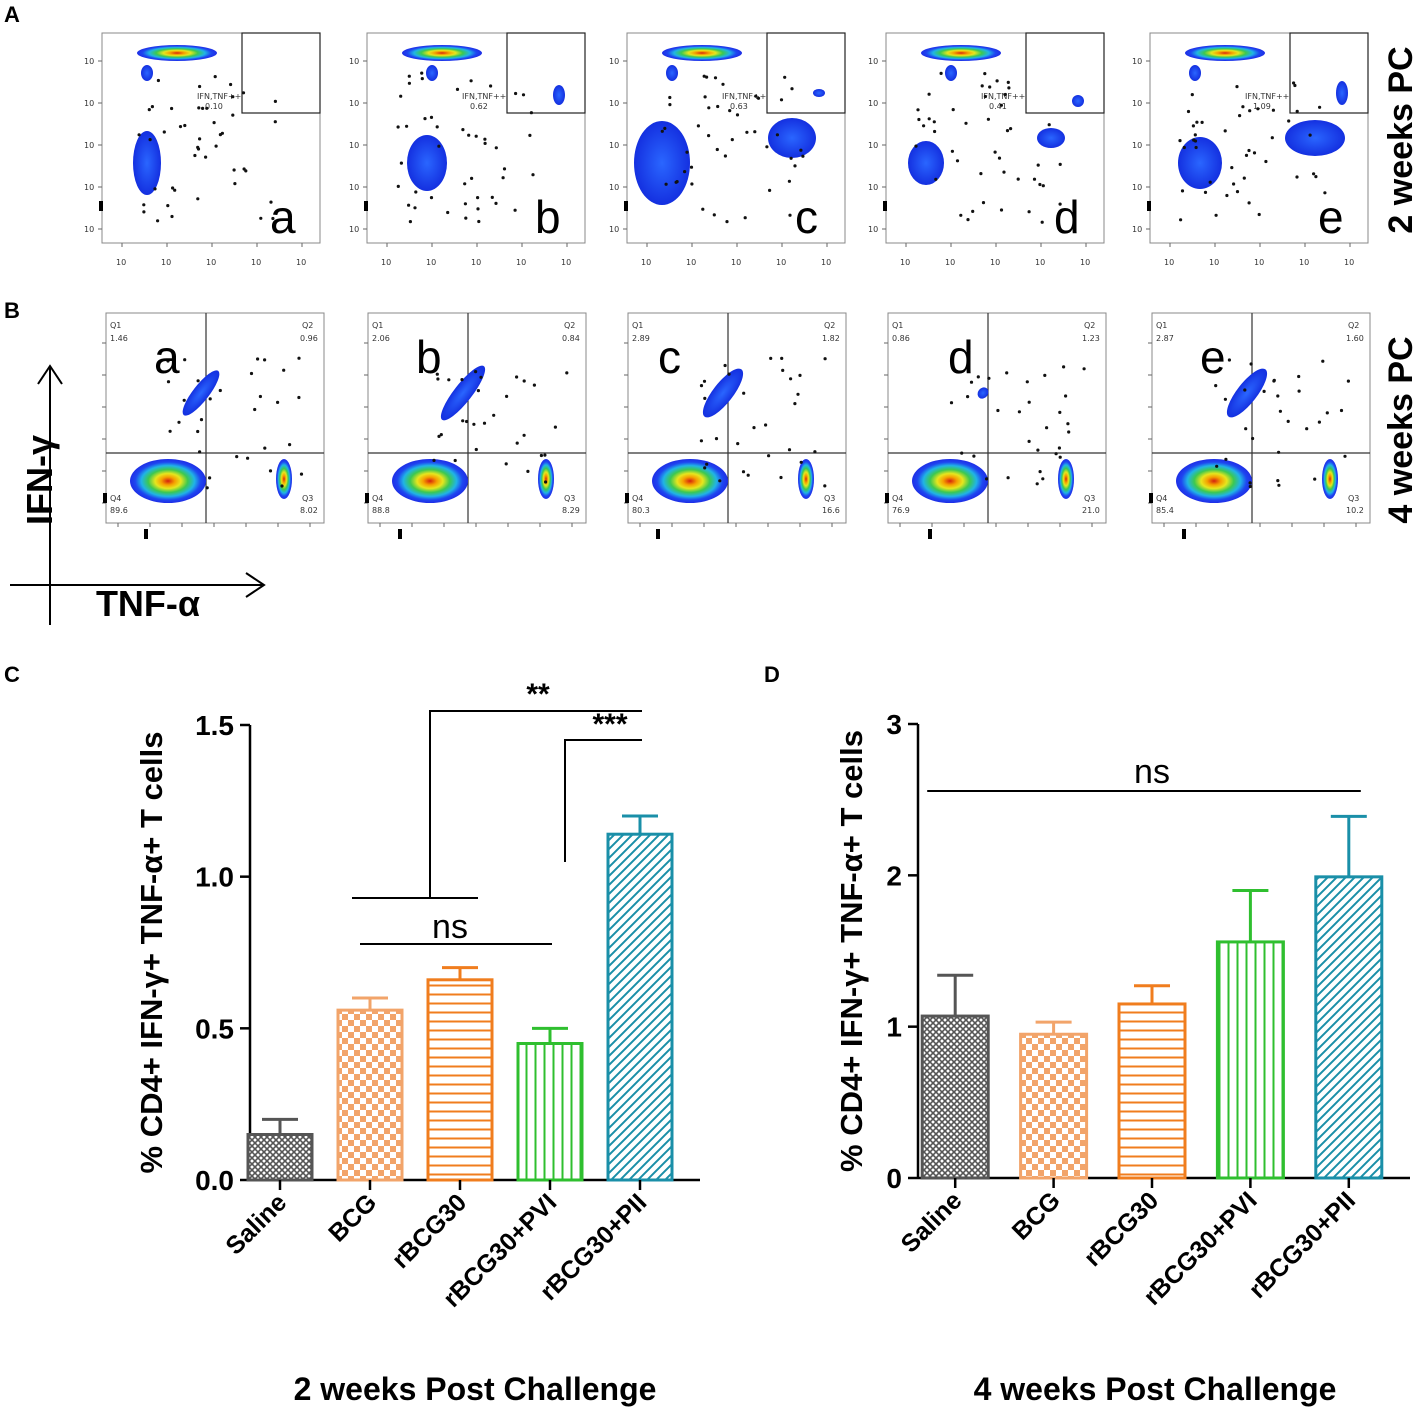 Image resolution: width=1417 pixels, height=1409 pixels. What do you see at coordinates (214, 1180) in the screenshot?
I see `y-tick-label: 0.0` at bounding box center [214, 1180].